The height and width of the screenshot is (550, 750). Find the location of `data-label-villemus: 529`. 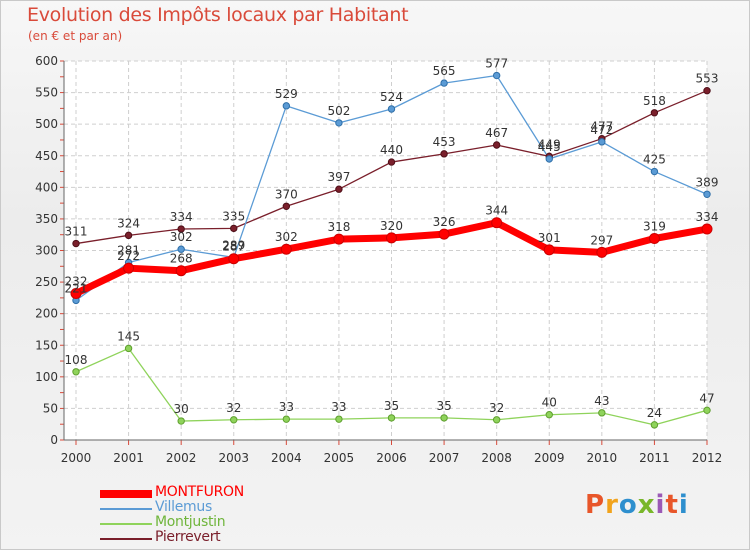

data-label-villemus: 529 is located at coordinates (286, 94).